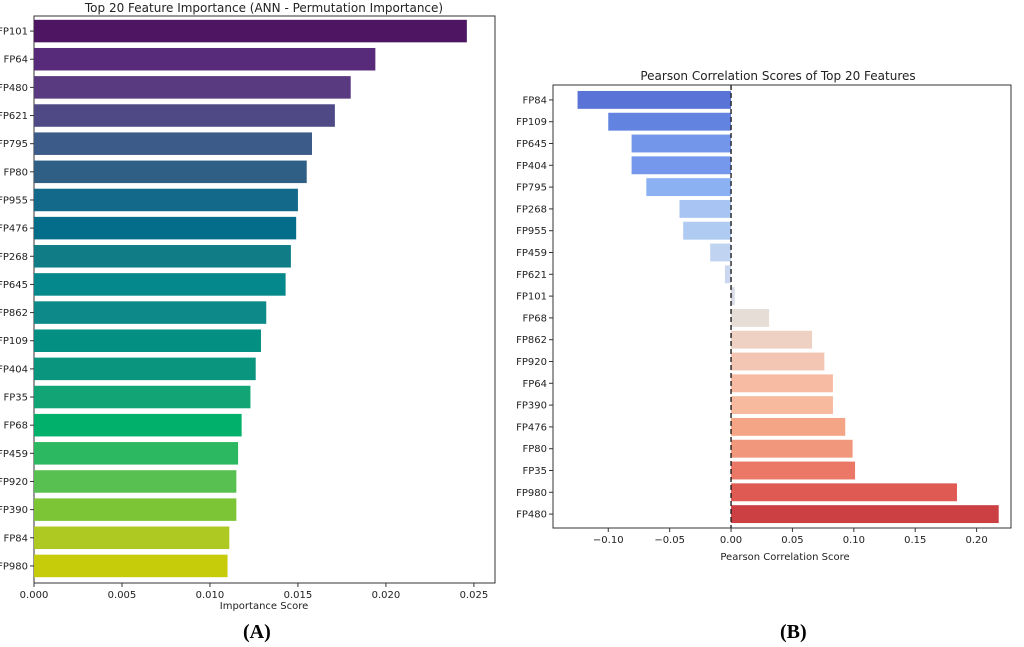 The width and height of the screenshot is (1024, 647). I want to click on xtick-label: 0.025, so click(474, 595).